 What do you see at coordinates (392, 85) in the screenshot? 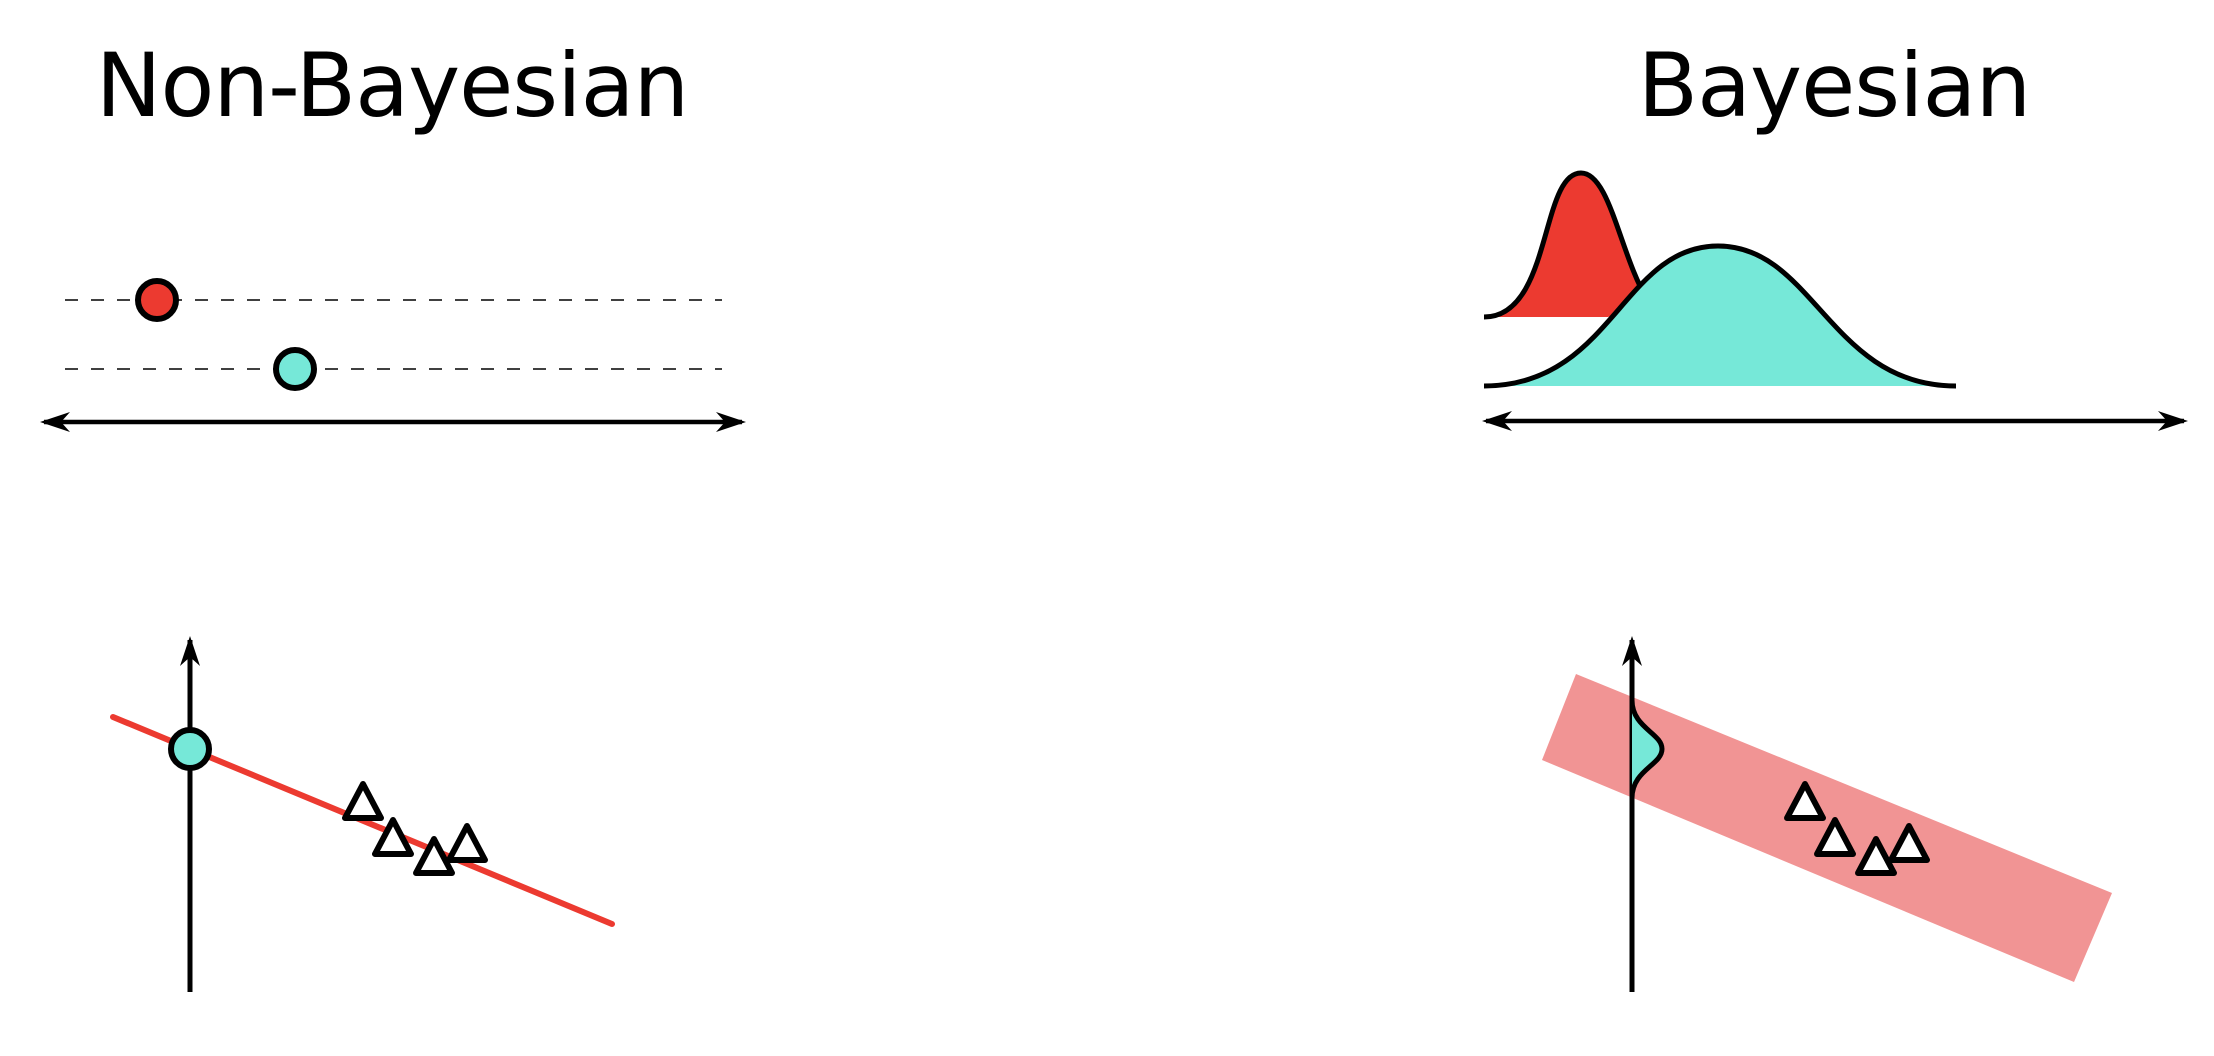
I see `non-bayesian-title: Non-Bayesian` at bounding box center [392, 85].